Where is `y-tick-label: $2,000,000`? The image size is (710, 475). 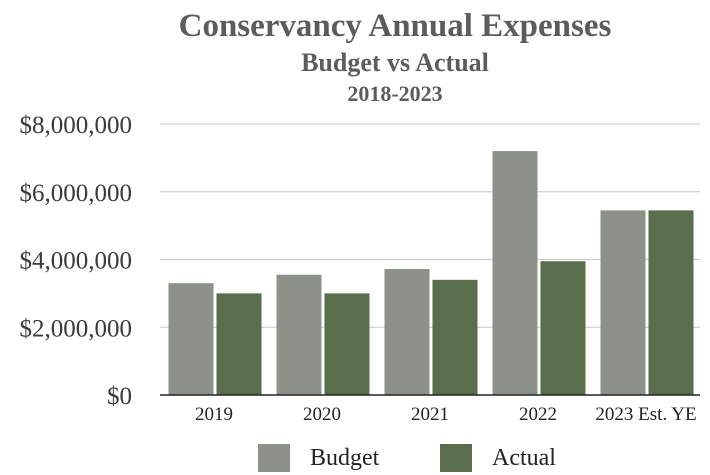
y-tick-label: $2,000,000 is located at coordinates (76, 328).